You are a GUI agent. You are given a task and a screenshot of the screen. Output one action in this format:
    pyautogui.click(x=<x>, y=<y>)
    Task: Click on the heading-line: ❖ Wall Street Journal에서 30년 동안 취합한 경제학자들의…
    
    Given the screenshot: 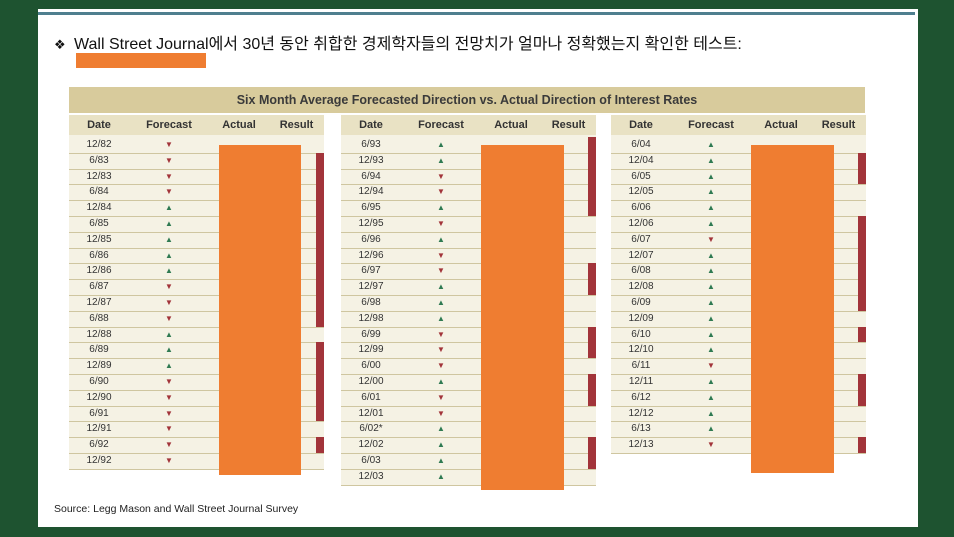 What is the action you would take?
    pyautogui.click(x=398, y=42)
    